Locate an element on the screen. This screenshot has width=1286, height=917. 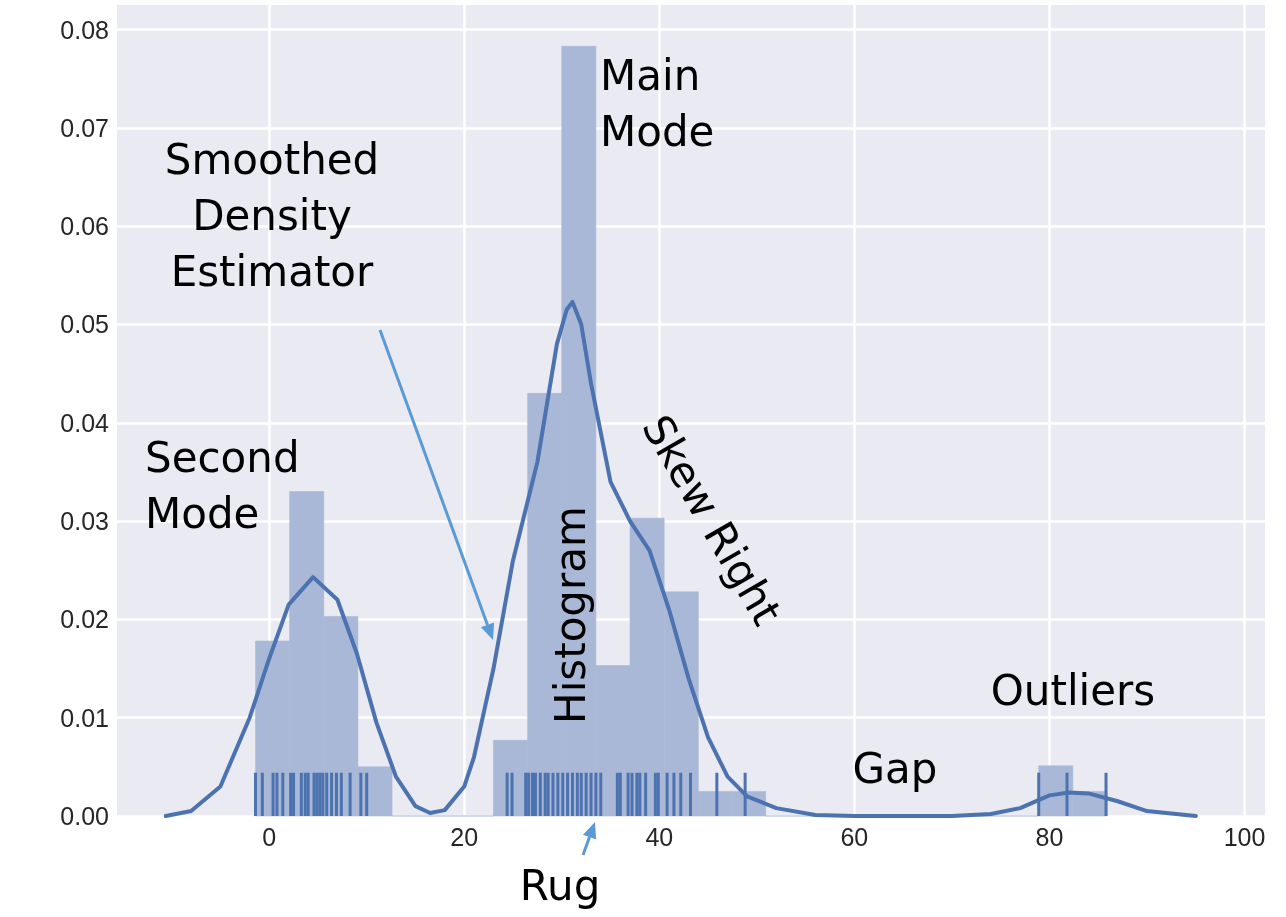
annotation: Main Mode is located at coordinates (657, 103).